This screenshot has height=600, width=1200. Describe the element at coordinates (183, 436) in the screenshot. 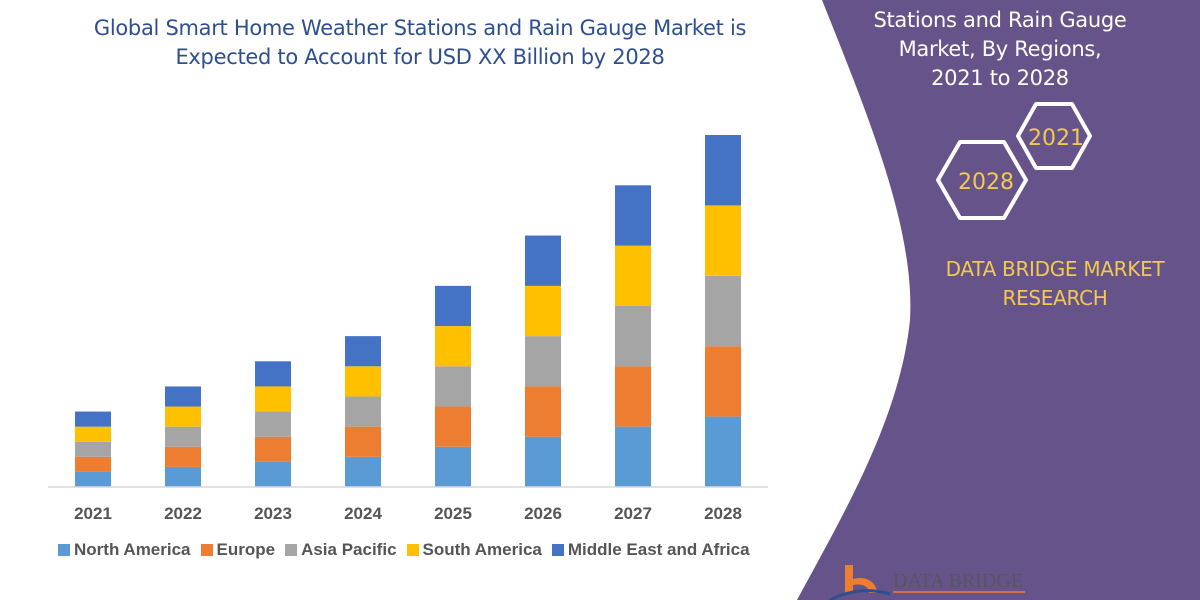

I see `bar-asia-pacific-2022` at that location.